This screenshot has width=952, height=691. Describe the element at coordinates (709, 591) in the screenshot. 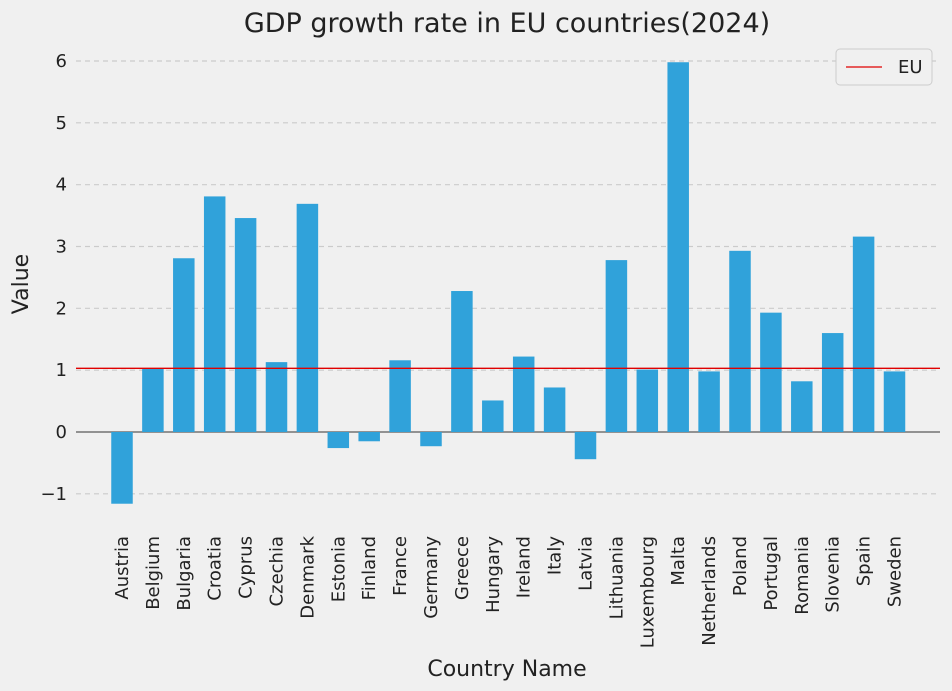

I see `x-tick-label-netherlands: Netherlands` at that location.